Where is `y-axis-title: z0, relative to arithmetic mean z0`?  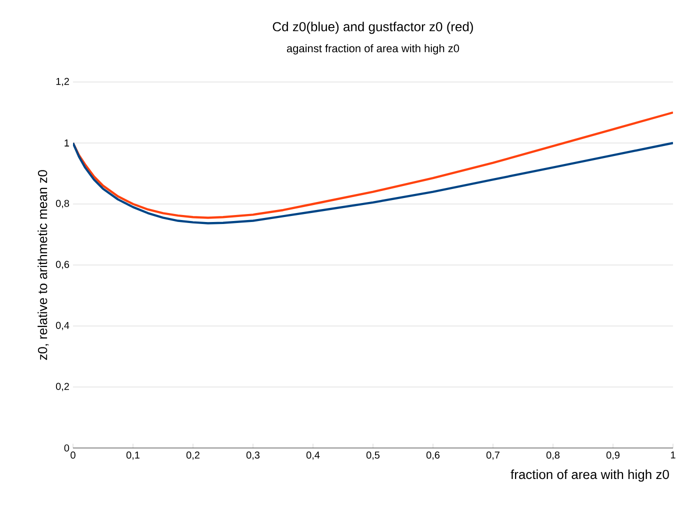 y-axis-title: z0, relative to arithmetic mean z0 is located at coordinates (43, 265).